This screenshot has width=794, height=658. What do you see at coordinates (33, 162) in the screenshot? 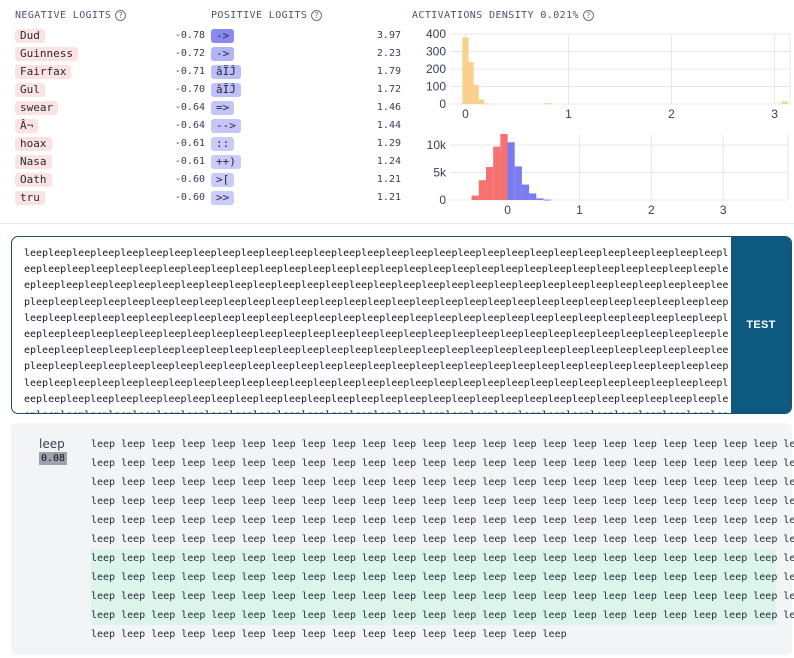
I see `negative-logit-token: Nasa` at bounding box center [33, 162].